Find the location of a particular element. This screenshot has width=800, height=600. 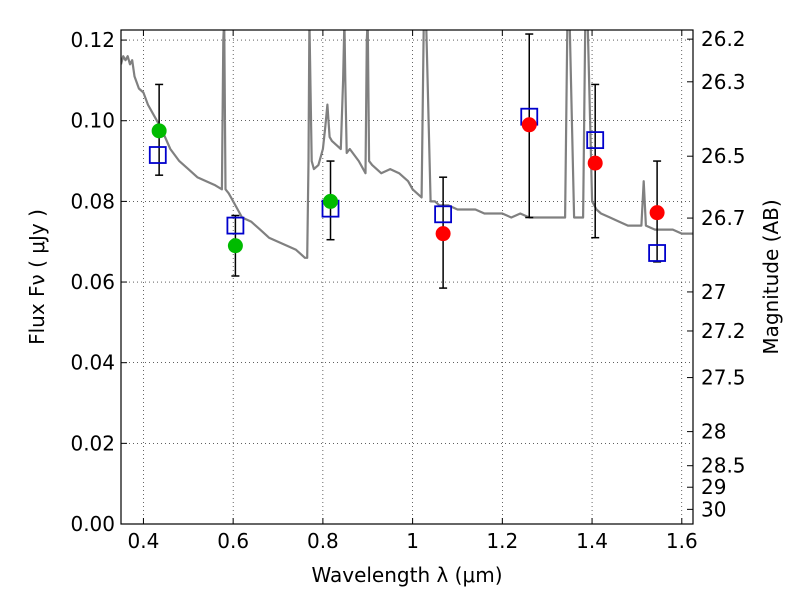

y-tick-label: 0.10 is located at coordinates (92, 121).